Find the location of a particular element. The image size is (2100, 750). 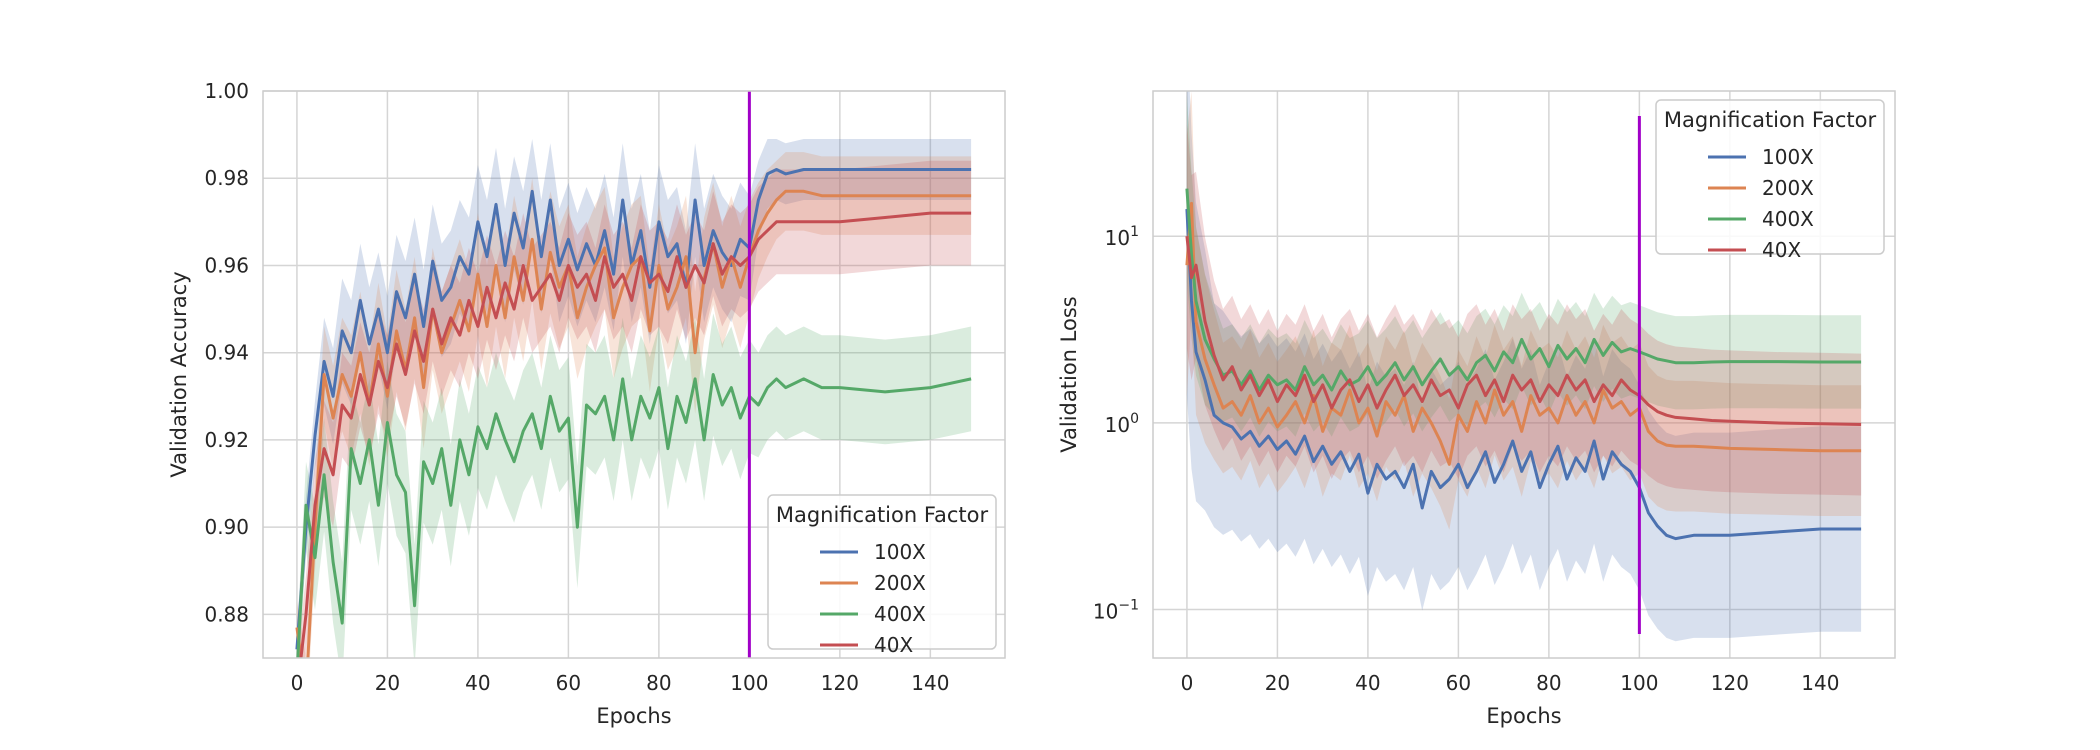

y-tick-label: 0.88 is located at coordinates (226, 614).